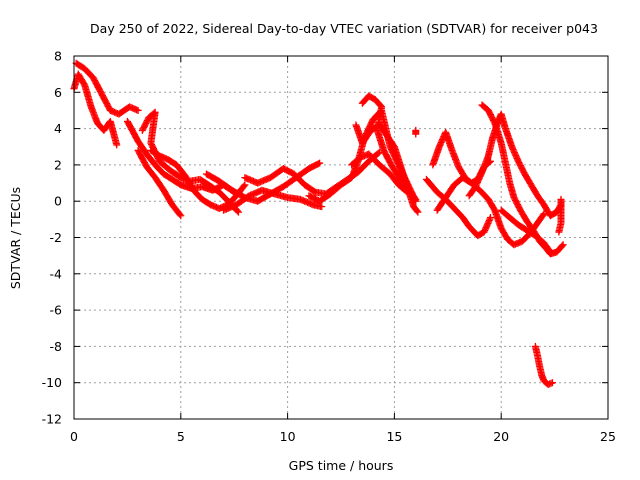  What do you see at coordinates (58, 92) in the screenshot?
I see `y-tick-label: 6` at bounding box center [58, 92].